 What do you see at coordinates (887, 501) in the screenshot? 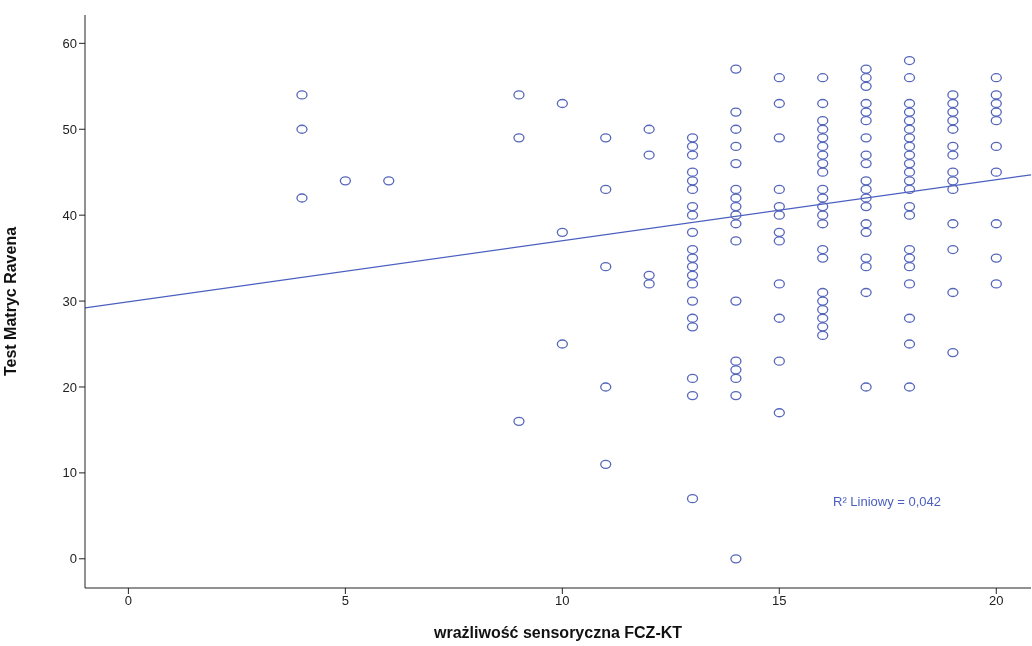
I see `annotation: R² Liniowy = 0,042` at bounding box center [887, 501].